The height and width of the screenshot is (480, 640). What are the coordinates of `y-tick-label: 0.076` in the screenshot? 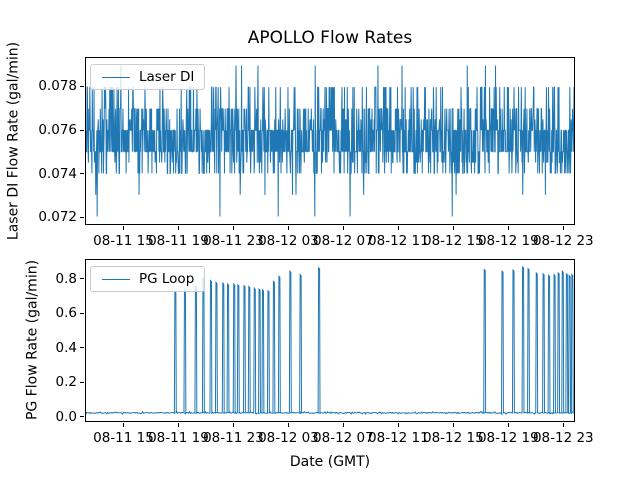 It's located at (57, 130).